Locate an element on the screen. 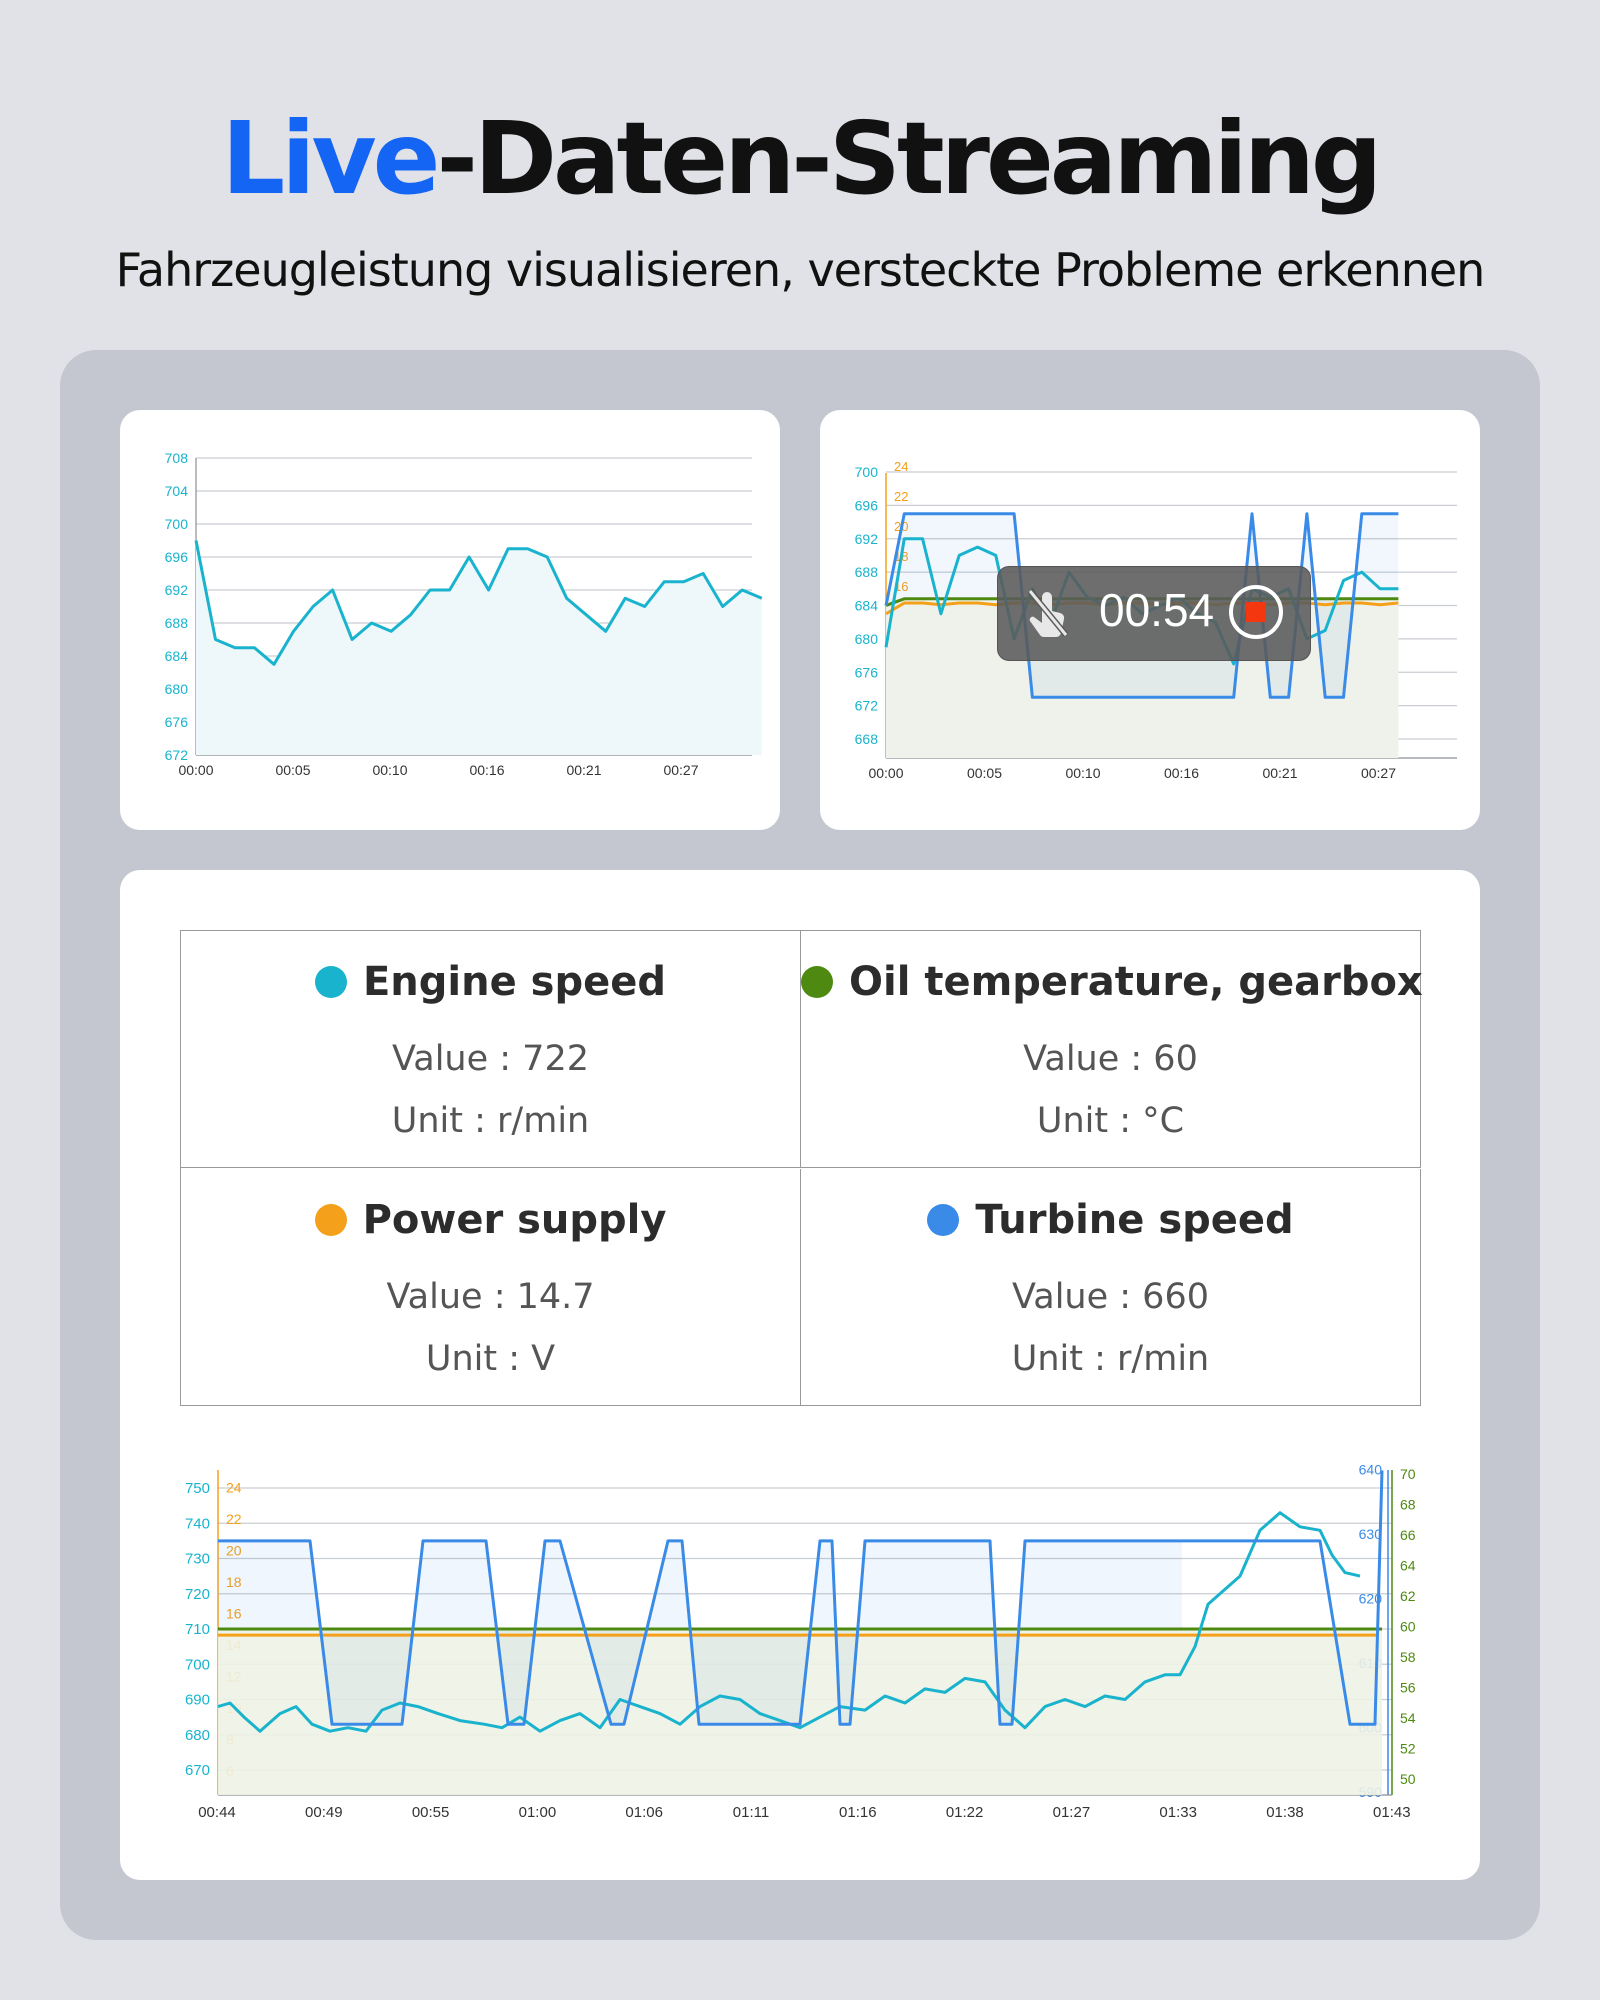 The width and height of the screenshot is (1600, 2000). param-turbine-speed: Turbine speed Value : 660 Unit : r/min is located at coordinates (1111, 1287).